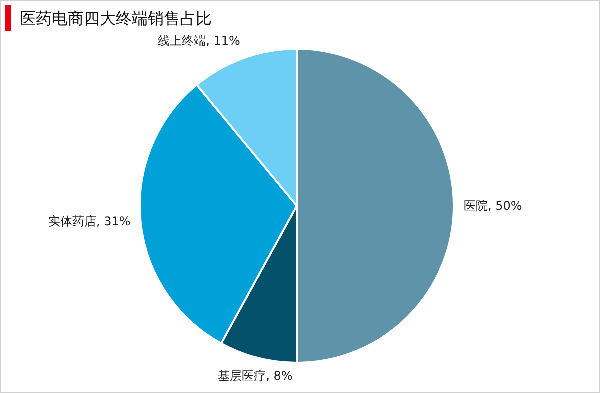 The height and width of the screenshot is (393, 600). What do you see at coordinates (199, 41) in the screenshot?
I see `slice-label: 线上终端, 11%` at bounding box center [199, 41].